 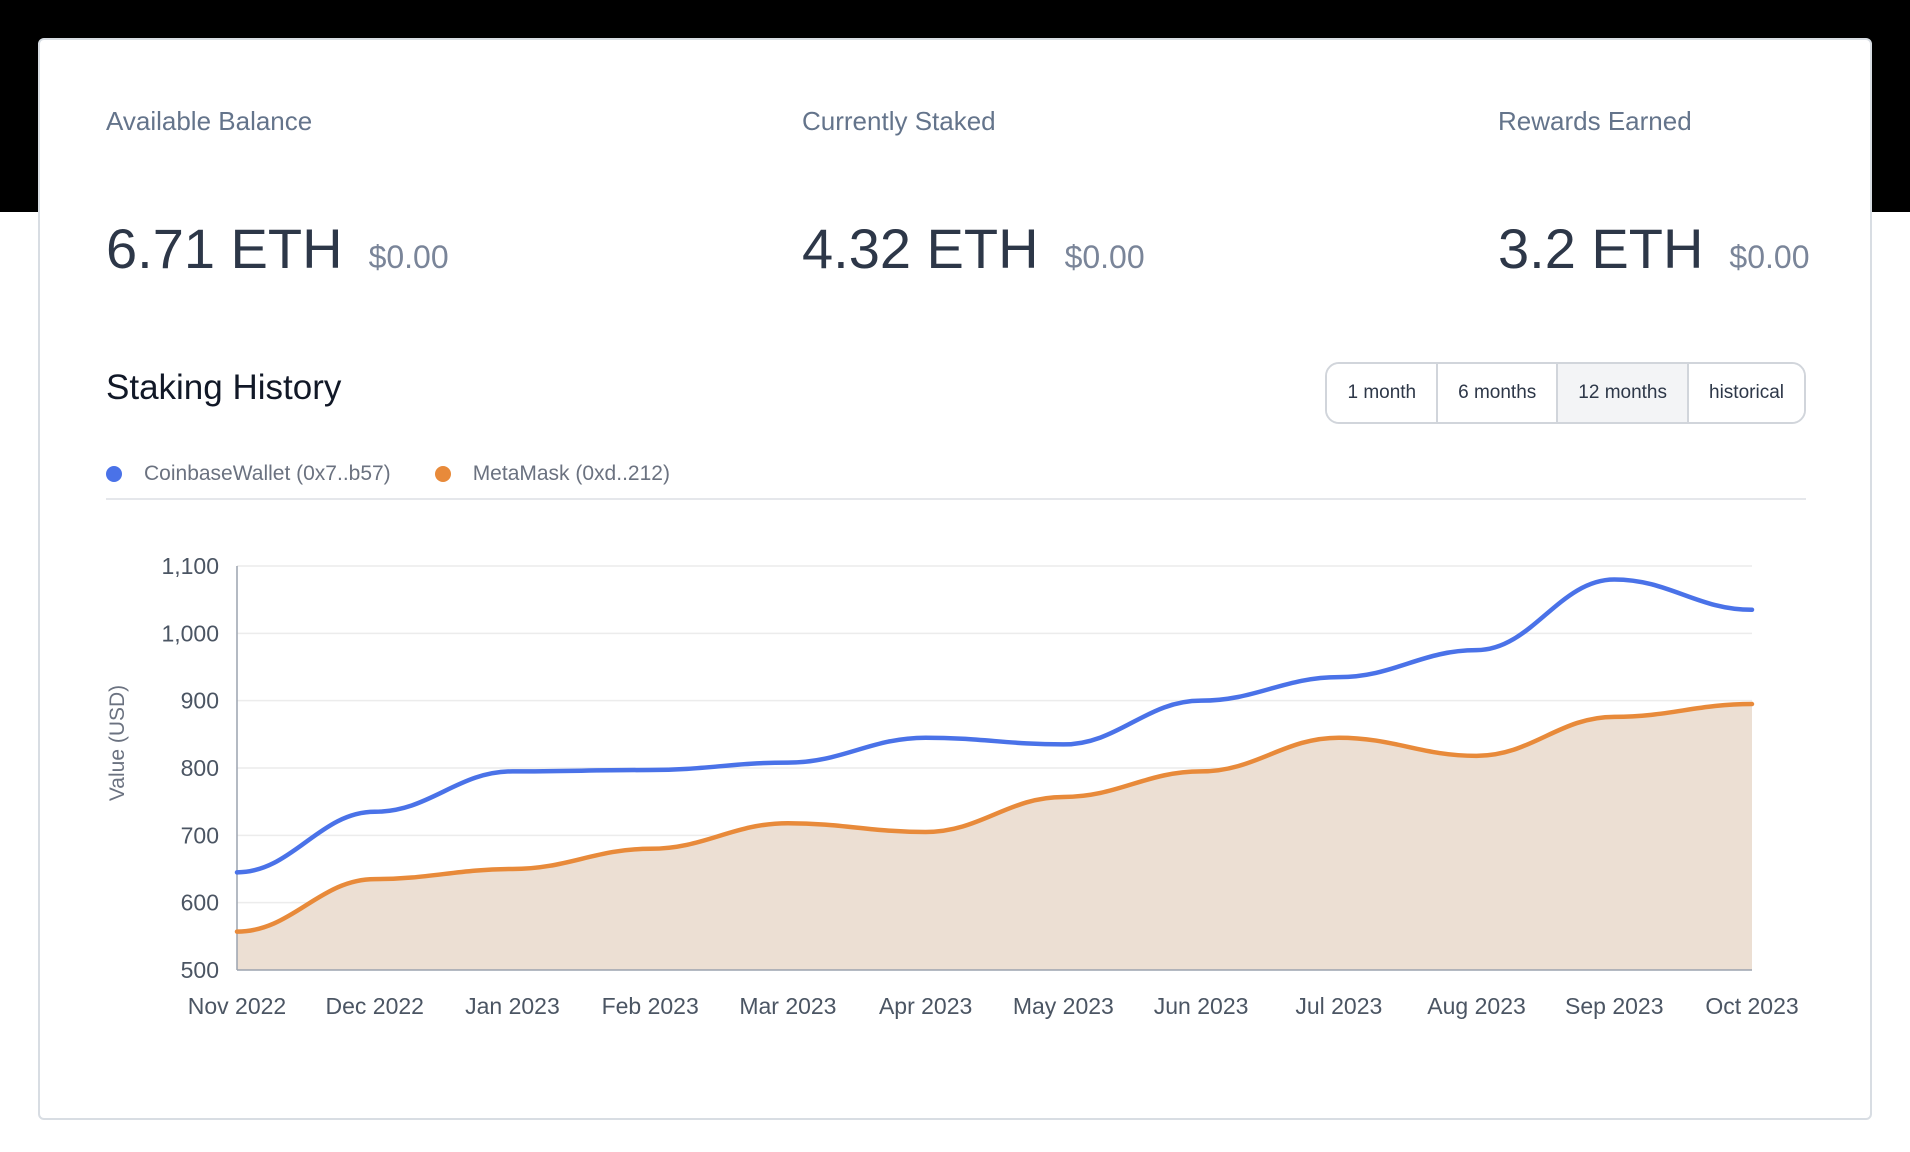 What do you see at coordinates (1383, 393) in the screenshot?
I see `range-1-month-button: 1 month` at bounding box center [1383, 393].